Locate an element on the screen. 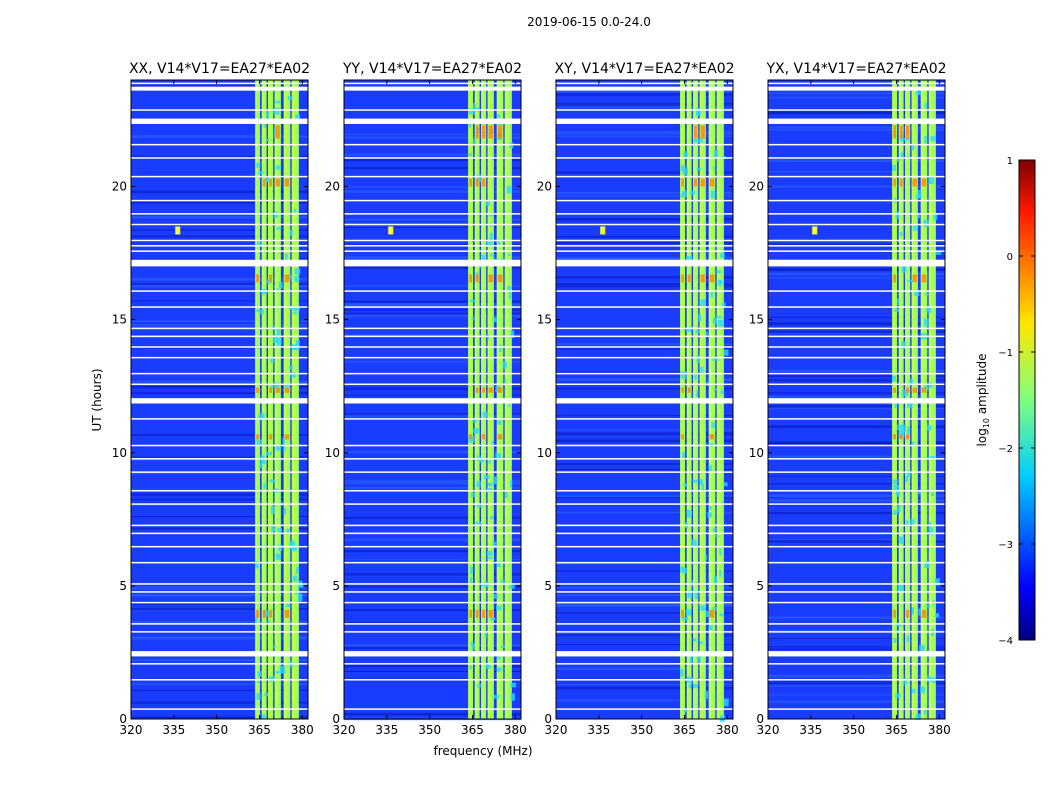  colorbar-tick-label: 1 is located at coordinates (1010, 161).